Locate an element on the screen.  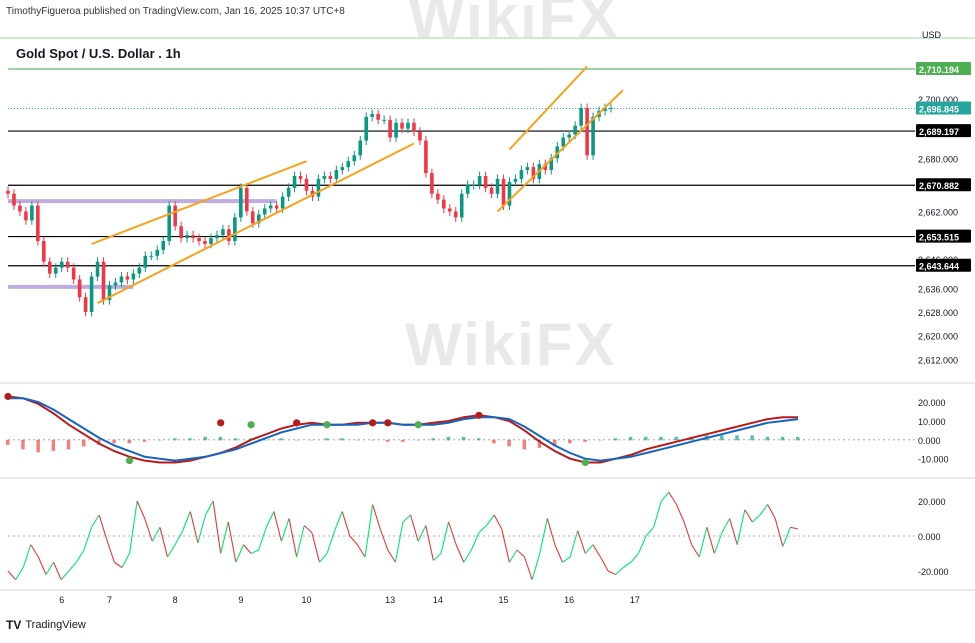
price-level-label-0: 2,710.194 is located at coordinates (939, 70).